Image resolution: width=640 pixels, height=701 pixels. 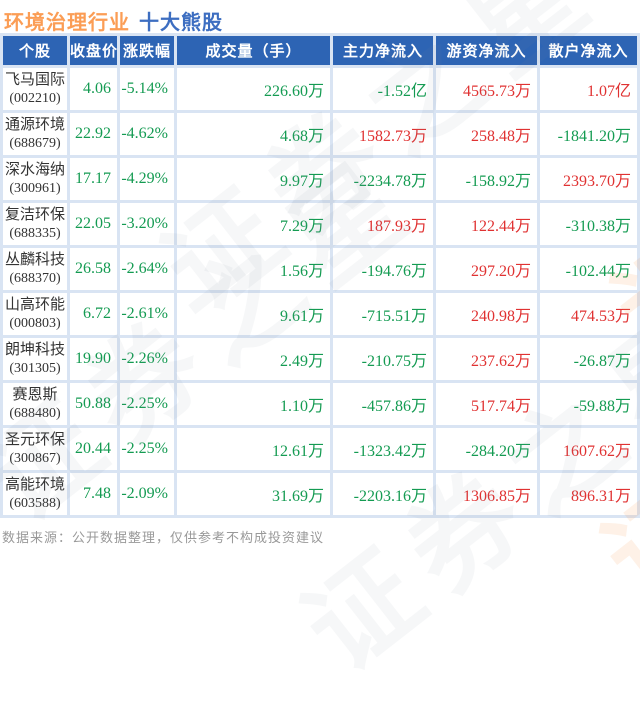 What do you see at coordinates (253, 494) in the screenshot?
I see `cell-volume: 31.69万` at bounding box center [253, 494].